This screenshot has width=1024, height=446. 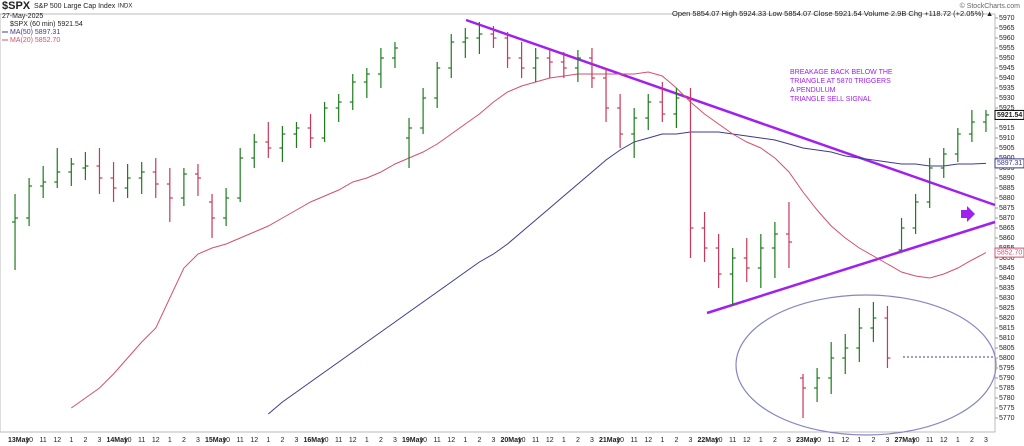 I want to click on x-tick-label: 20May, so click(x=512, y=440).